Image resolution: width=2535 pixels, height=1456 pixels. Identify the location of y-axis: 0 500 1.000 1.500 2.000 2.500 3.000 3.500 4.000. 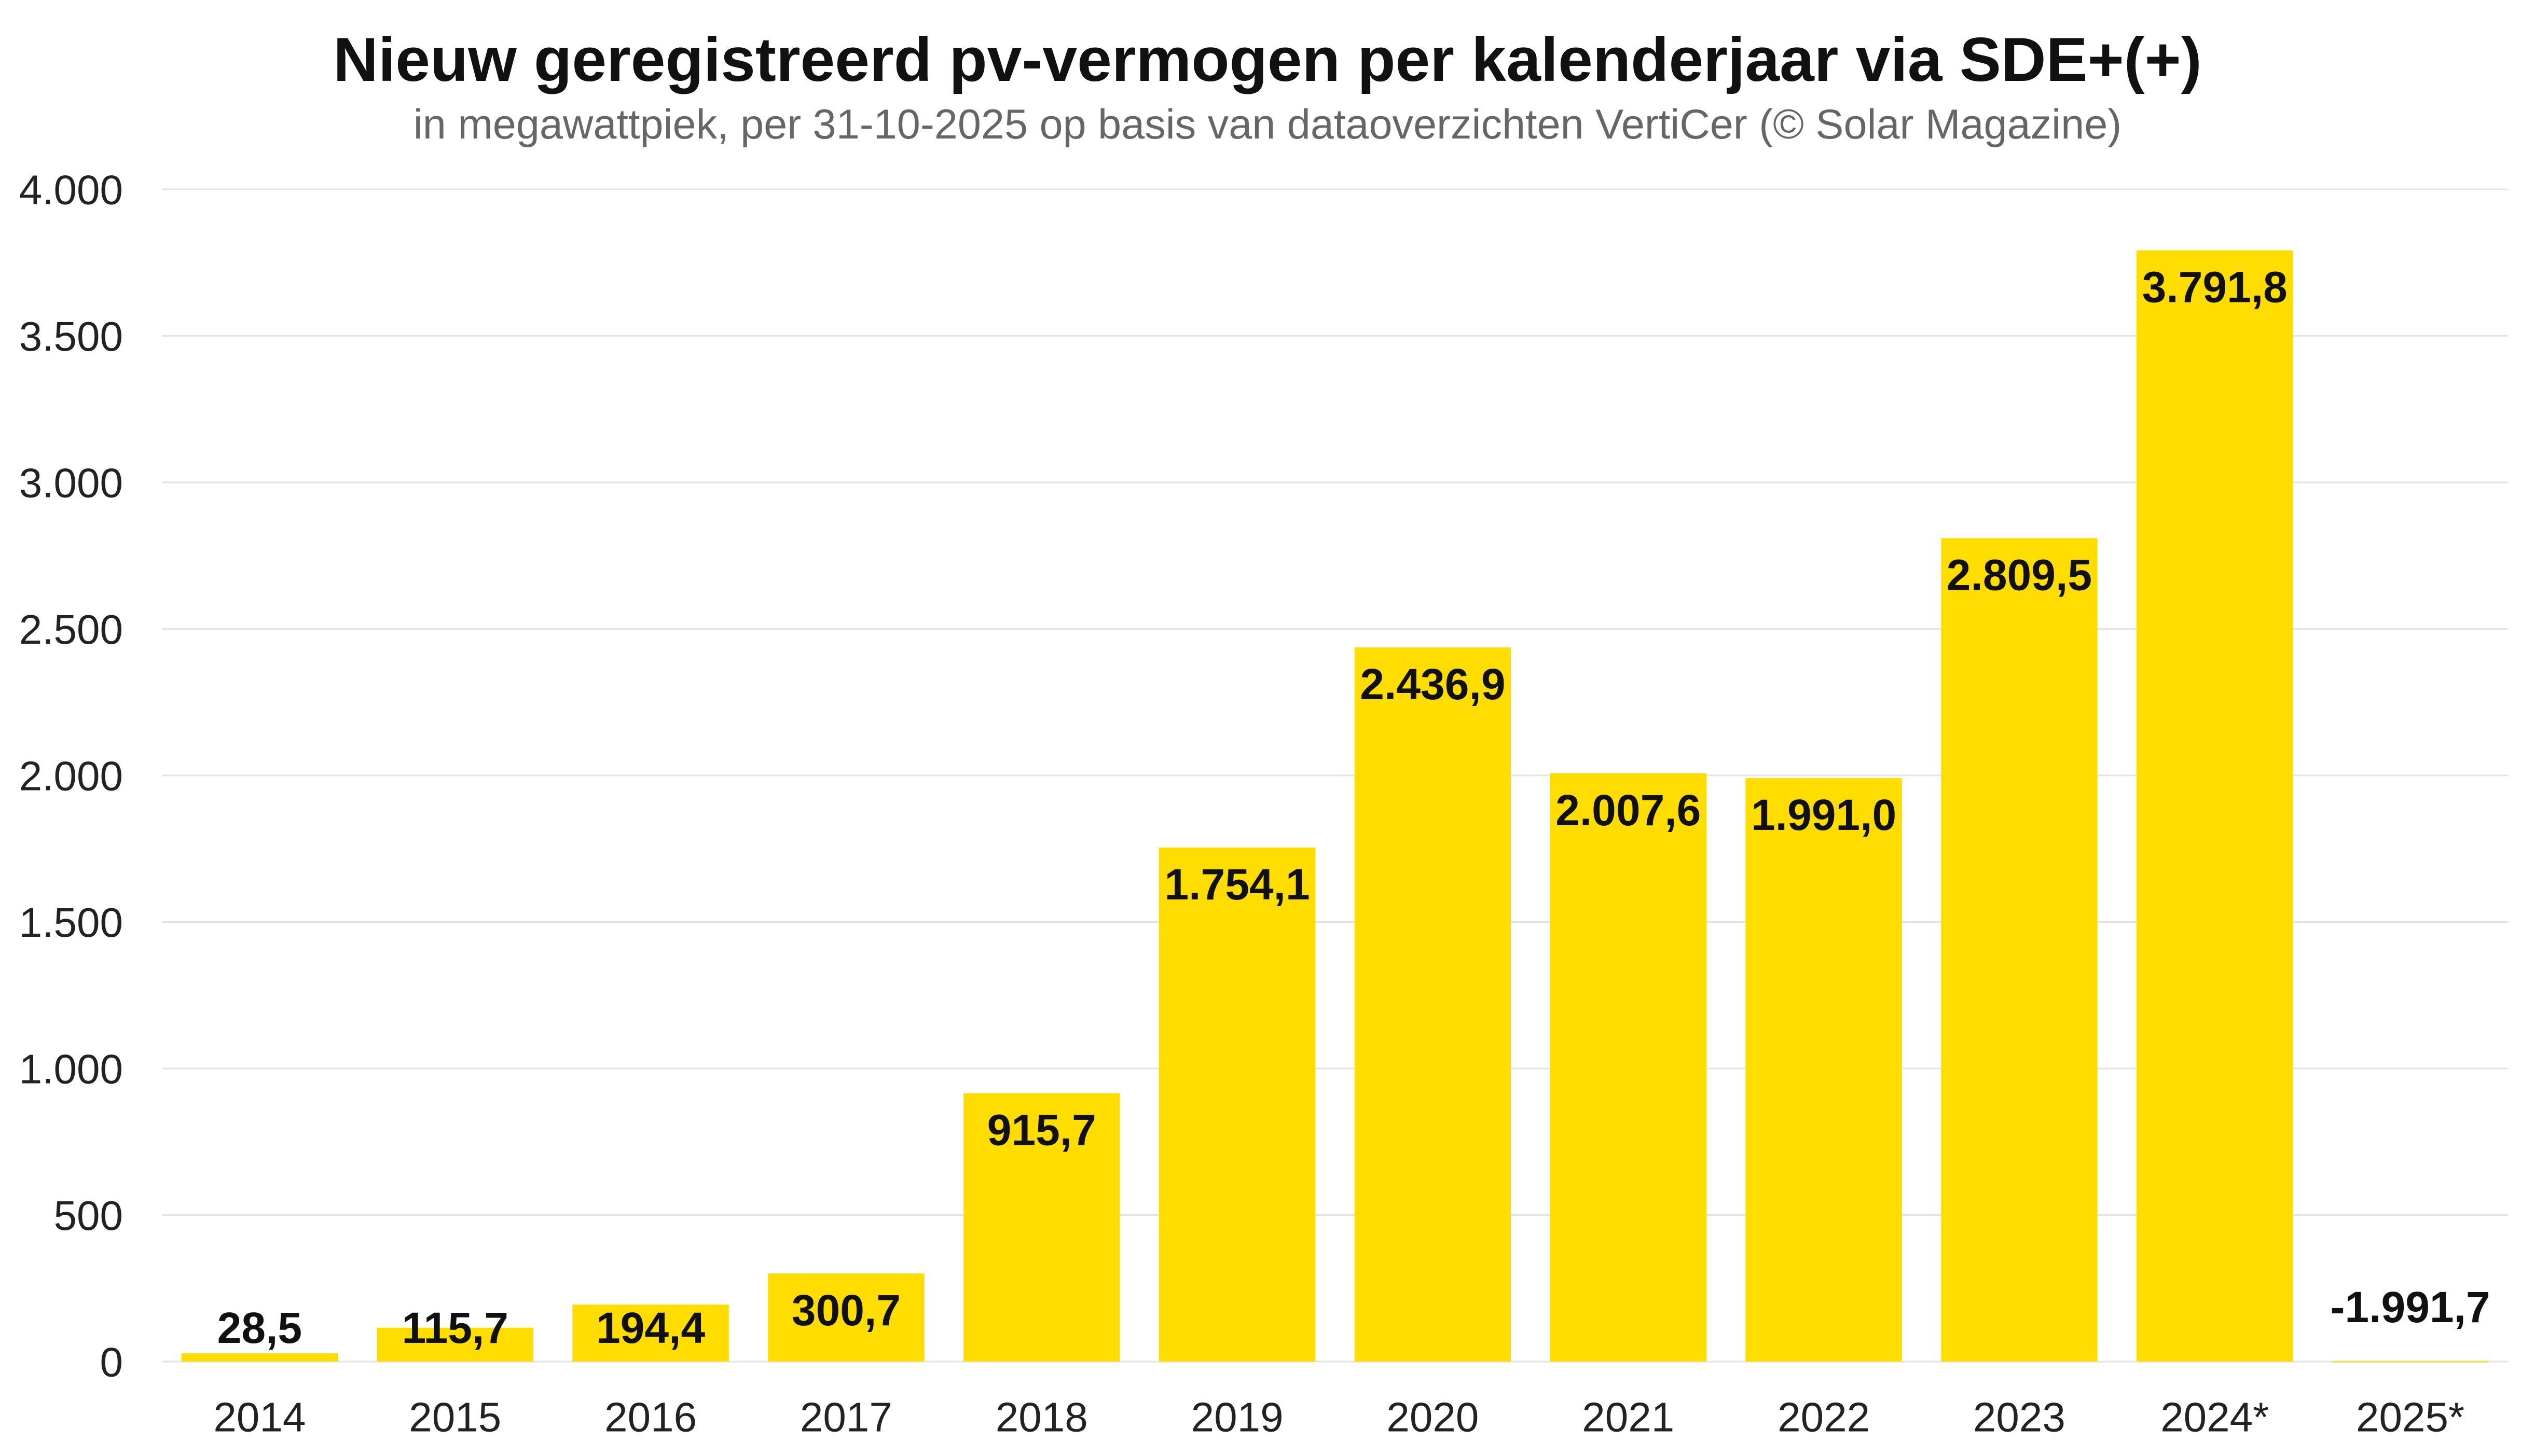
(71, 776).